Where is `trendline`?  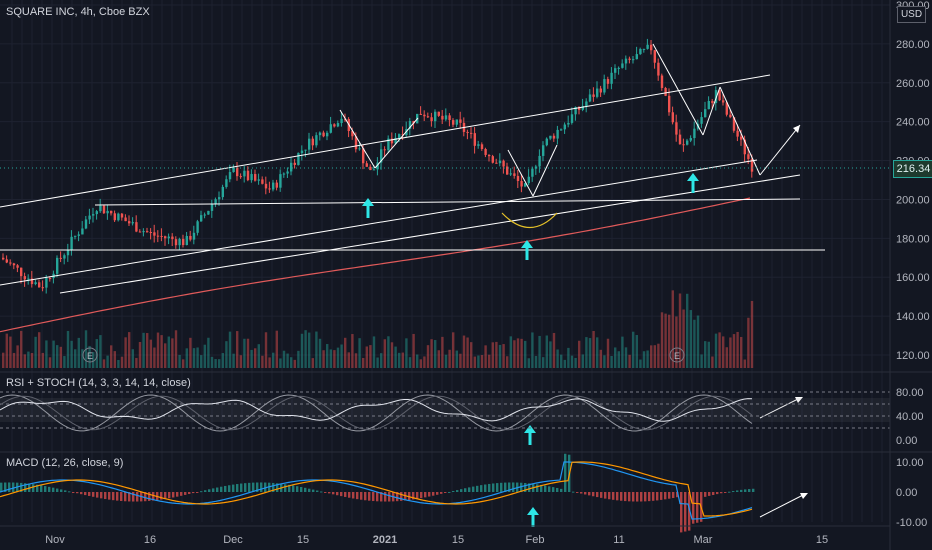 trendline is located at coordinates (780, 150).